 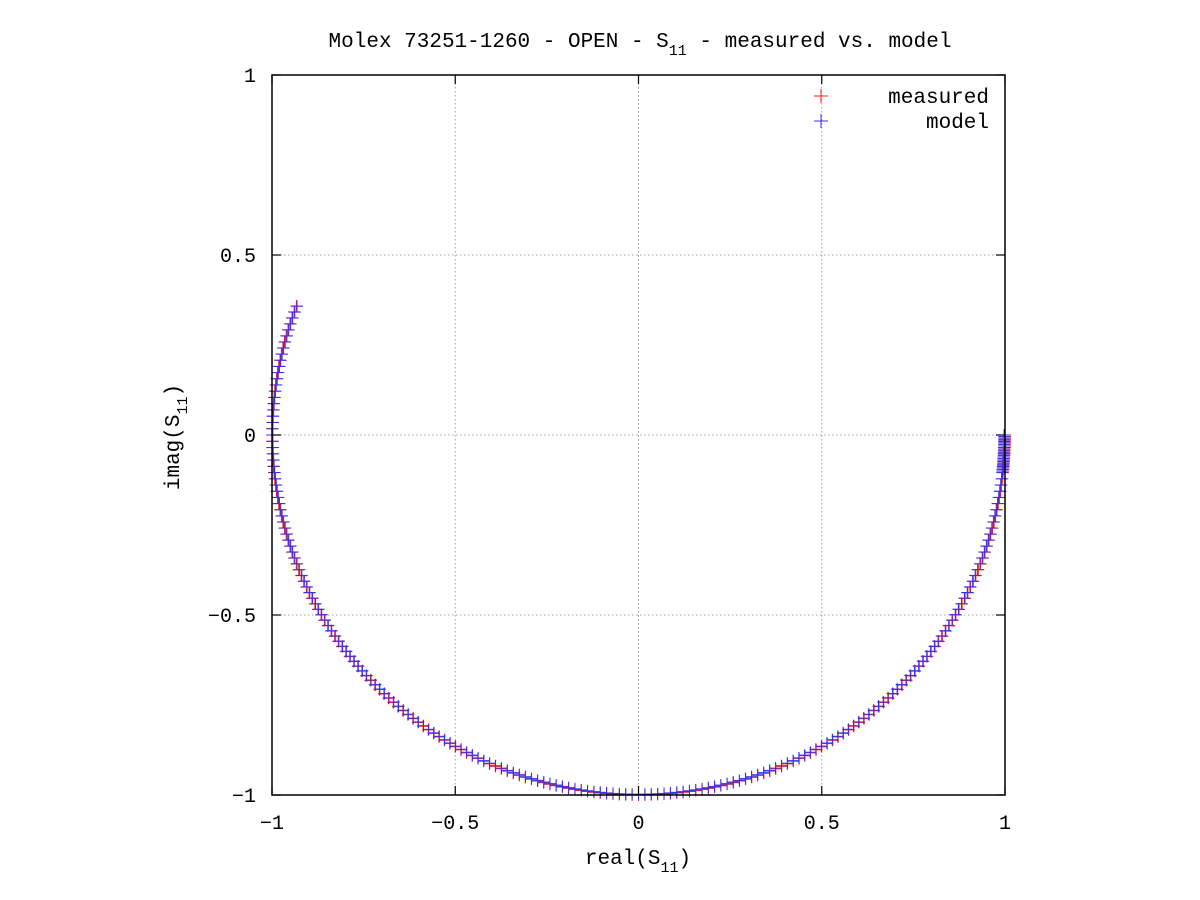 What do you see at coordinates (957, 123) in the screenshot?
I see `legend-label-model: model` at bounding box center [957, 123].